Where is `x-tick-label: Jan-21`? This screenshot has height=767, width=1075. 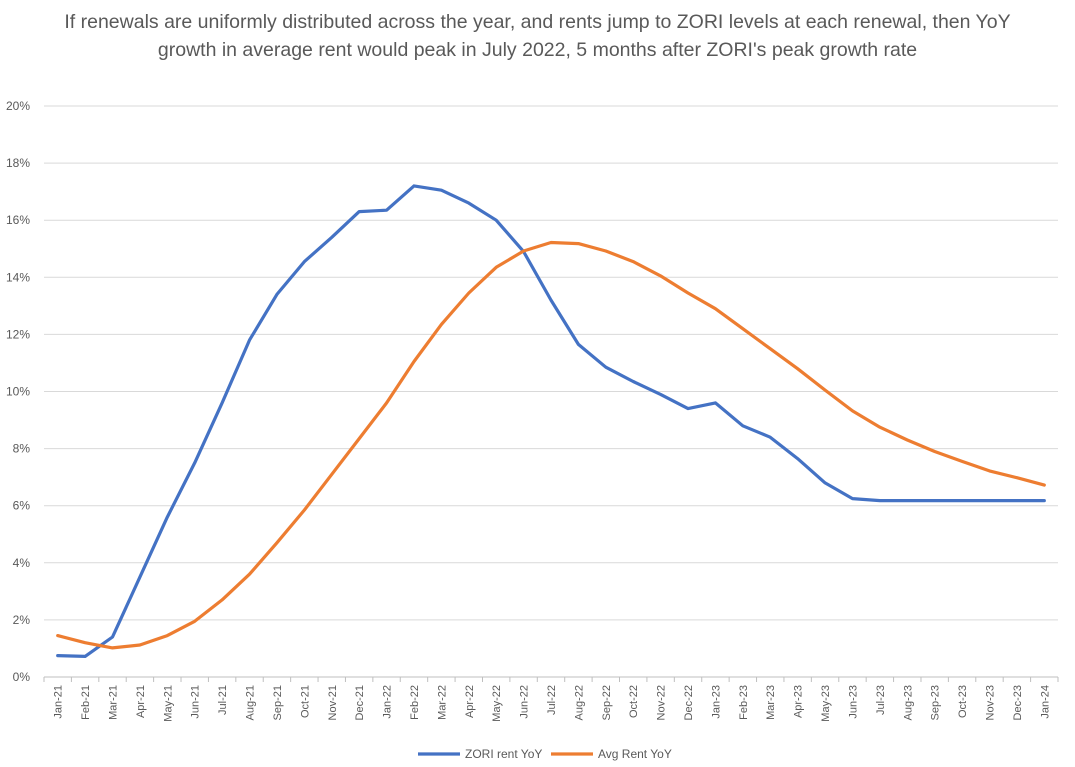 x-tick-label: Jan-21 is located at coordinates (59, 702).